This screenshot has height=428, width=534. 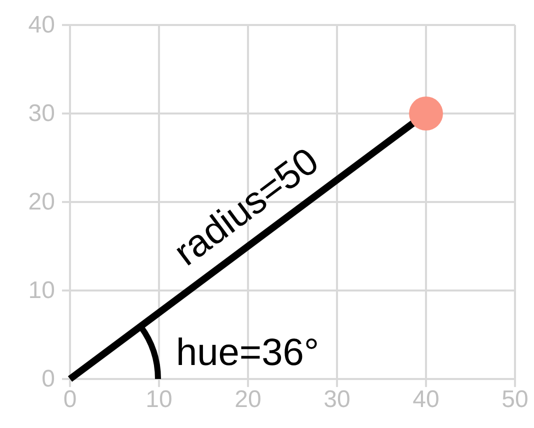 I want to click on x-tick-label: 0, so click(x=70, y=400).